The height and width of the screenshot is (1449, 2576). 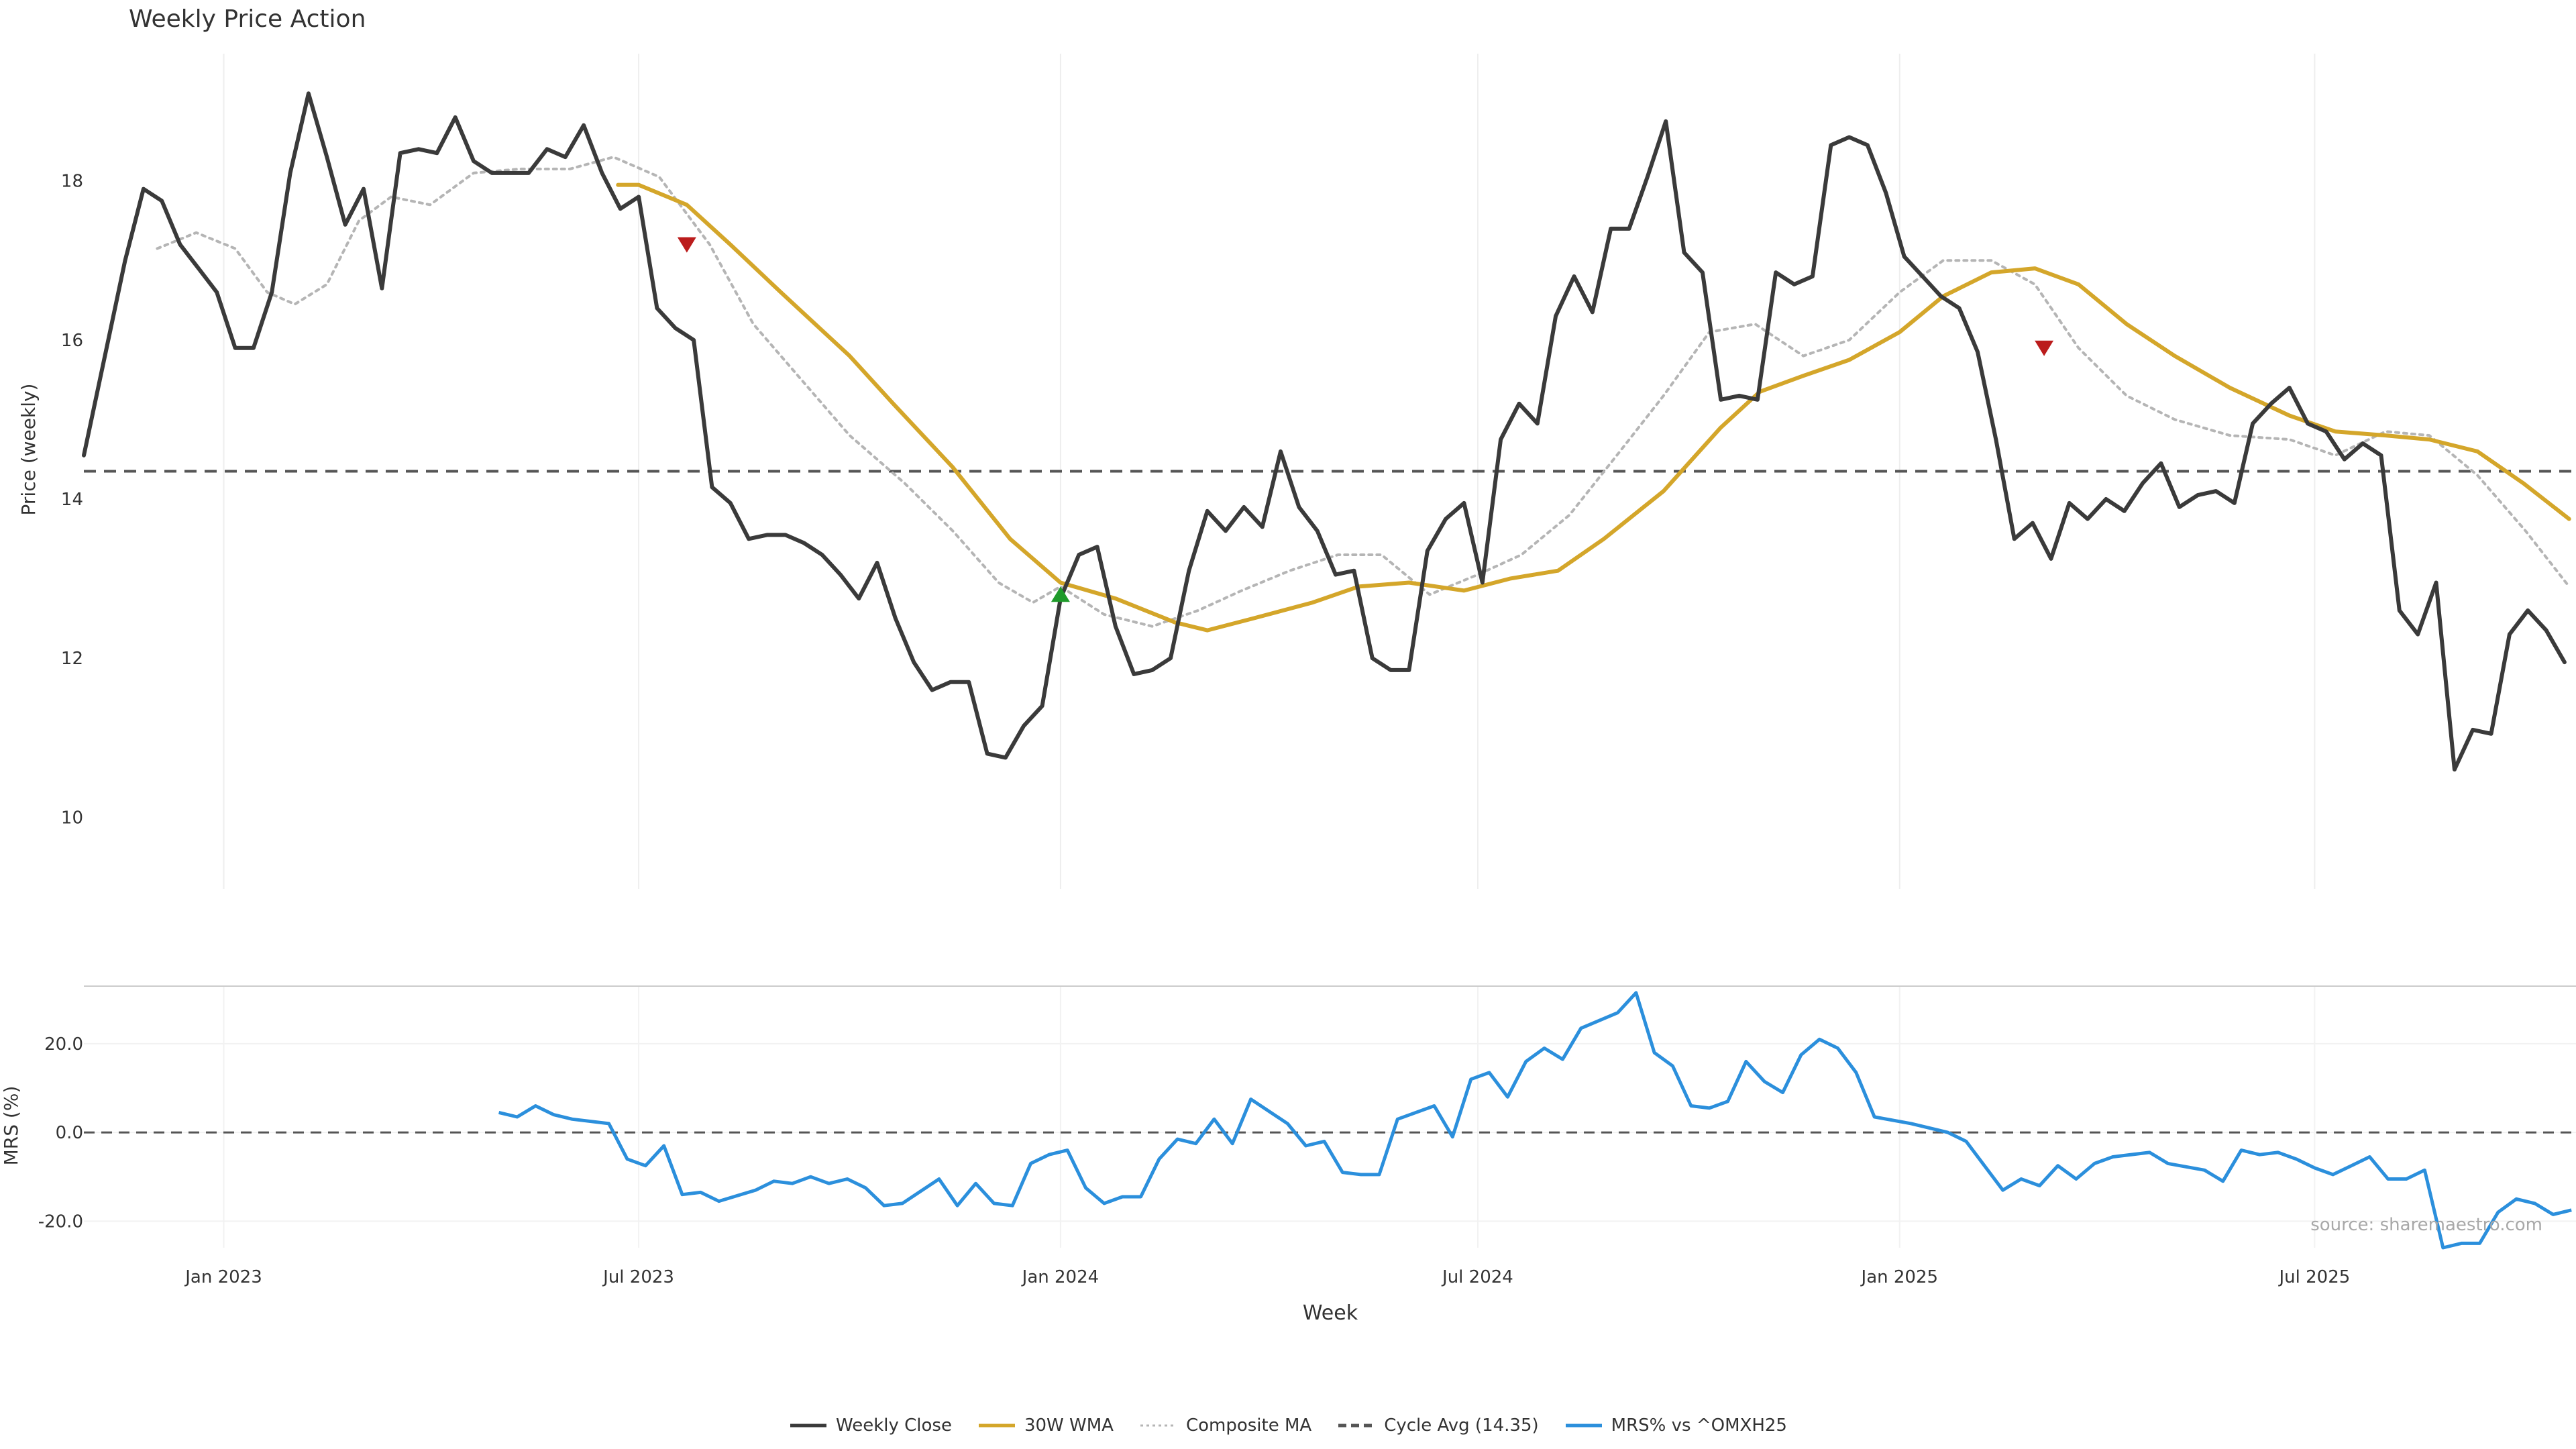 I want to click on mrs-y-ticks: 20.0 0.0 -20.0, so click(x=60, y=1133).